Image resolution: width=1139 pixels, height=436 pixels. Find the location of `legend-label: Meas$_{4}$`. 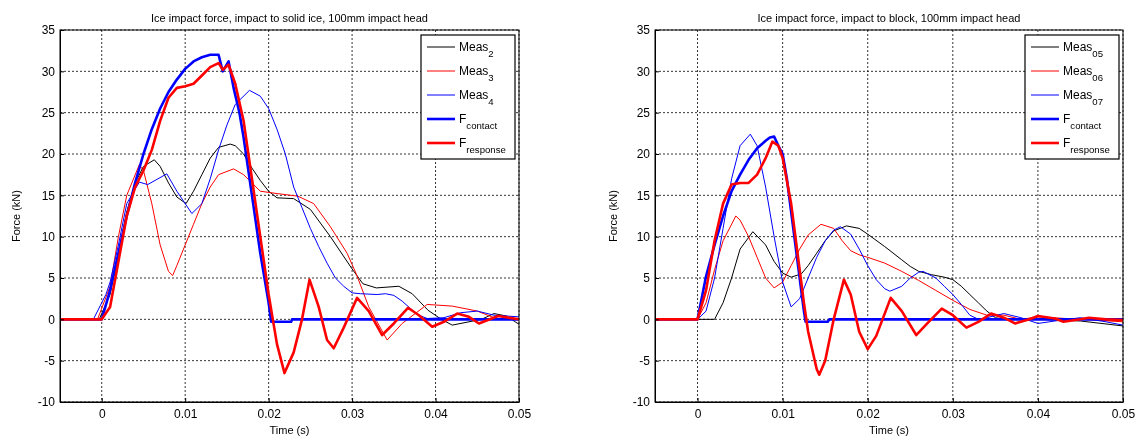

legend-label: Meas$_{4}$ is located at coordinates (477, 97).